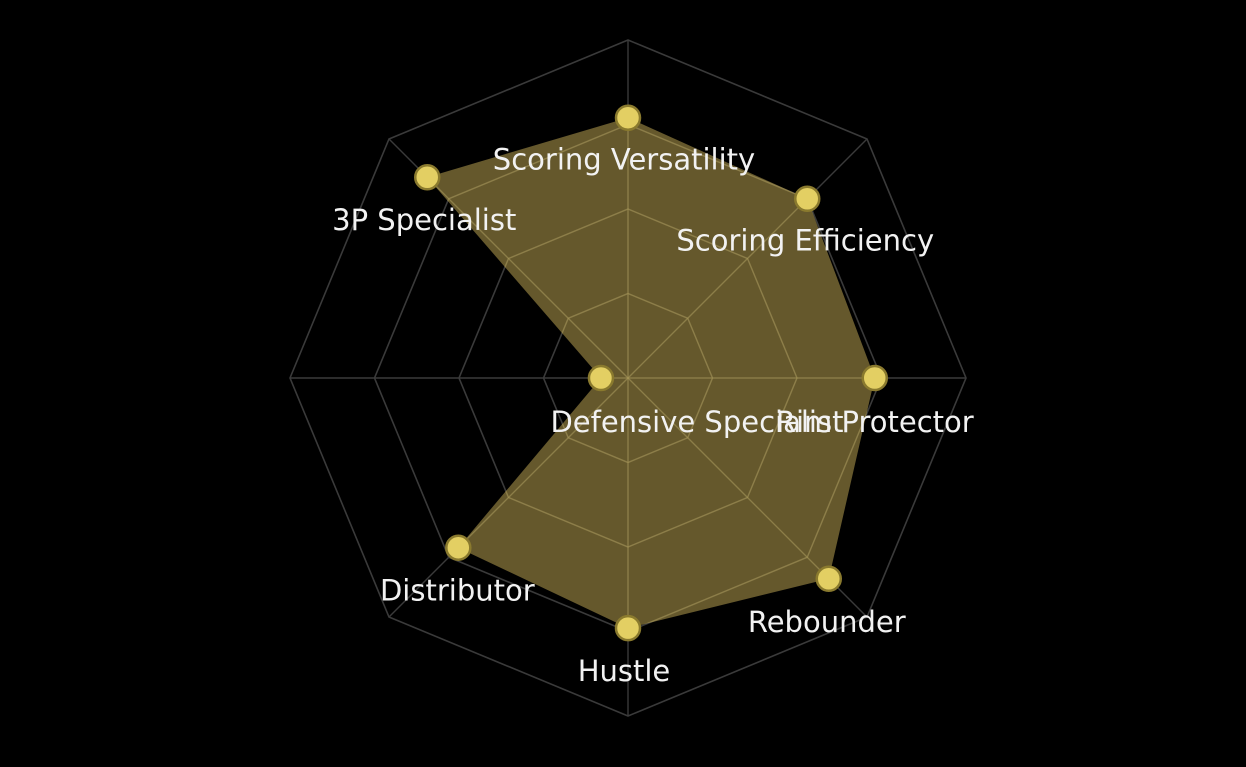 This screenshot has height=767, width=1246. What do you see at coordinates (624, 671) in the screenshot?
I see `axis-label: Hustle` at bounding box center [624, 671].